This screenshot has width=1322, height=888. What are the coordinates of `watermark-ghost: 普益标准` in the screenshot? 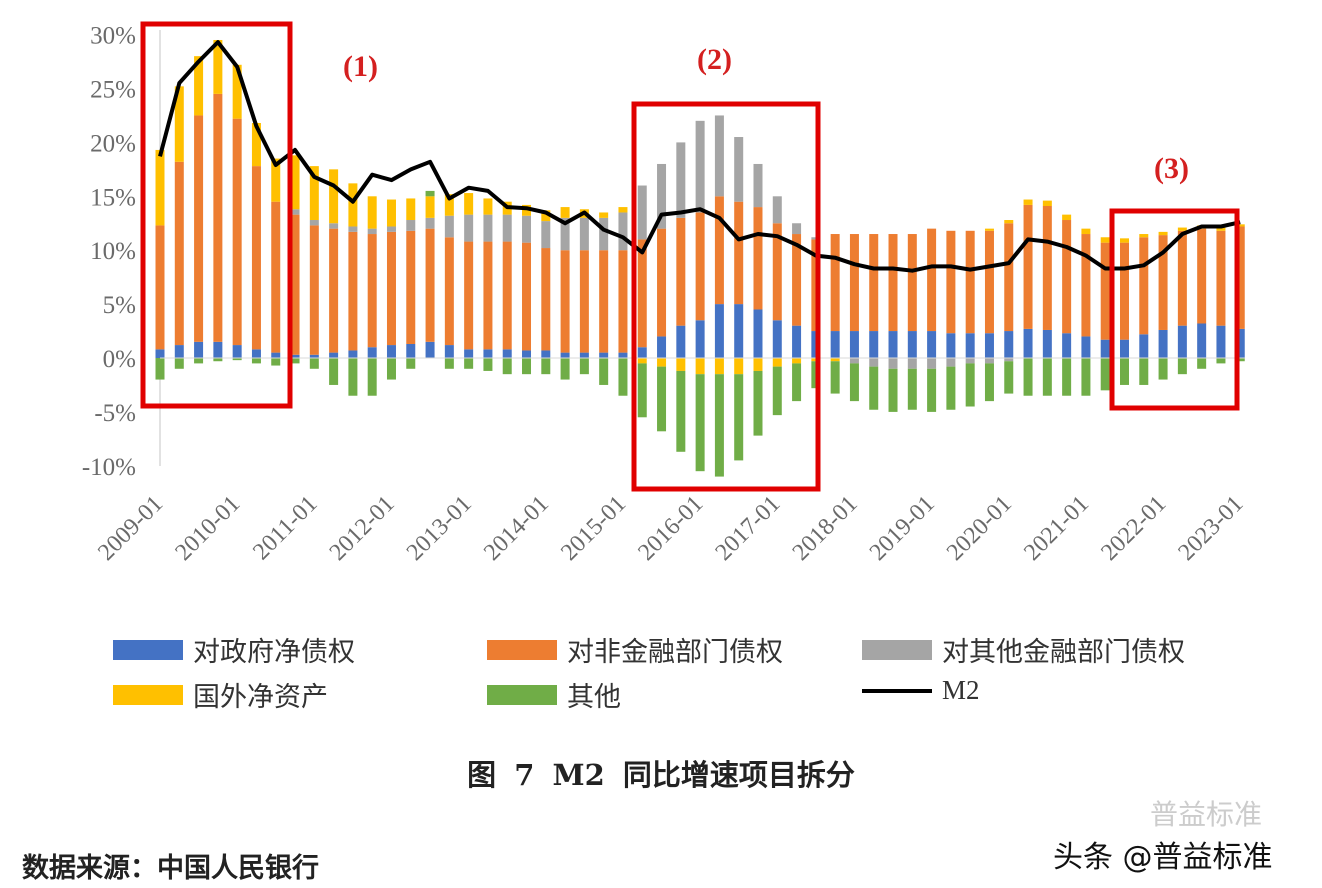 It's located at (1206, 814).